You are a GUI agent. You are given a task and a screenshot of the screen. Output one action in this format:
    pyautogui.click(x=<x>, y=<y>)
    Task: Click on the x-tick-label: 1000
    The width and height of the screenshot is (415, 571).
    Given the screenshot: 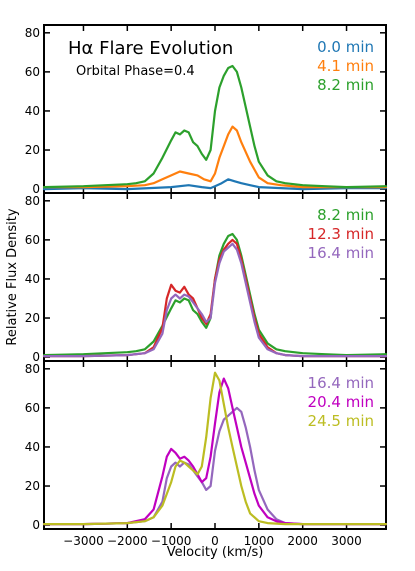 What is the action you would take?
    pyautogui.click(x=259, y=541)
    